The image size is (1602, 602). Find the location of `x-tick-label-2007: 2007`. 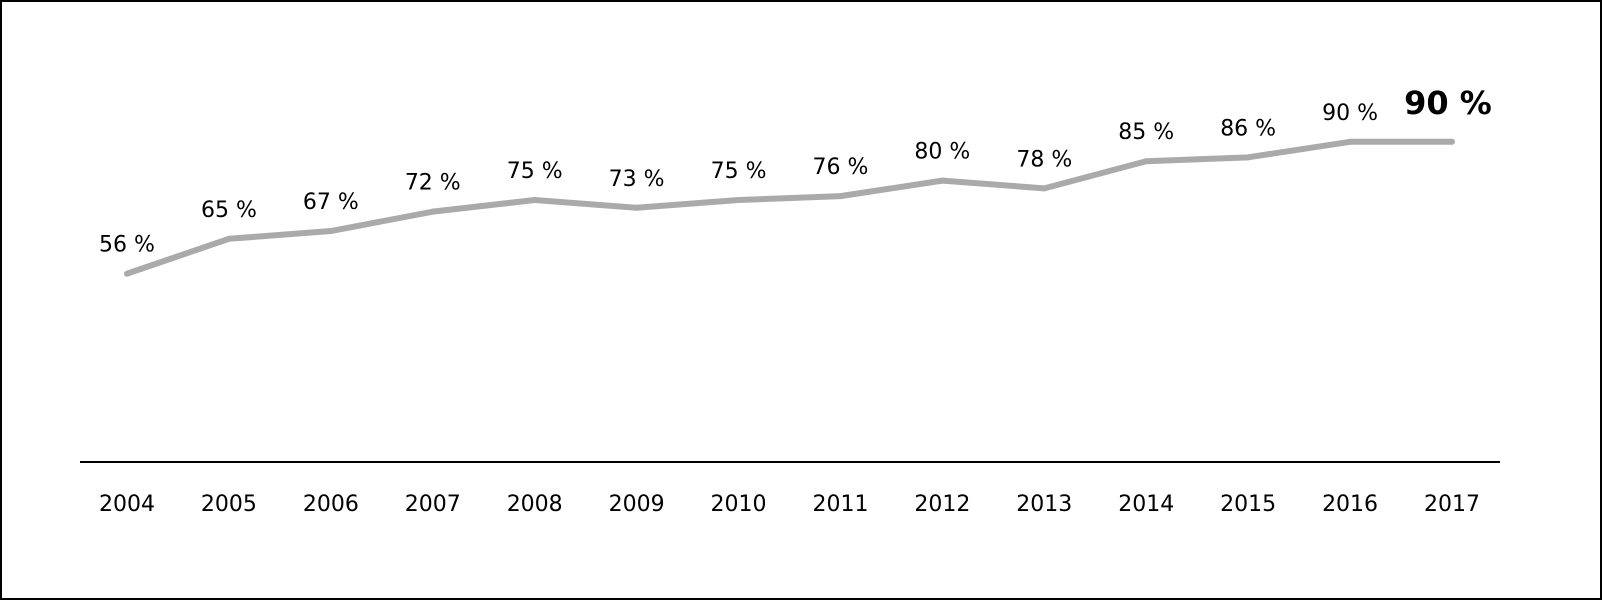

x-tick-label-2007: 2007 is located at coordinates (433, 504).